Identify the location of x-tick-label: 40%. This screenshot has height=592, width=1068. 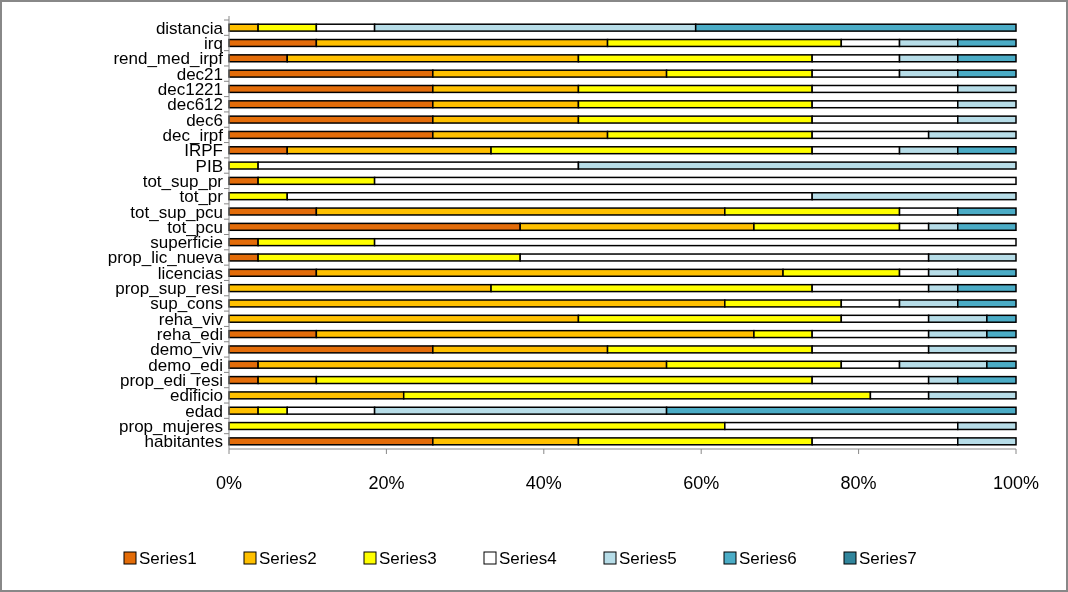
(543, 483).